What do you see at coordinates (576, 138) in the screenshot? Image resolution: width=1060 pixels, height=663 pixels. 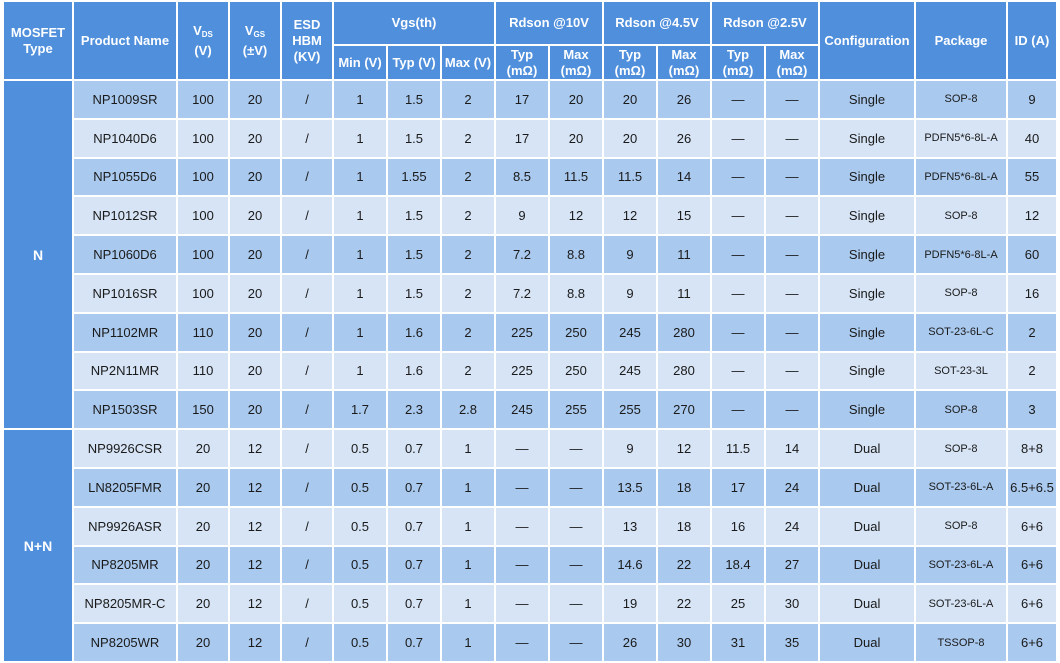 I see `r10-max-cell: 20` at bounding box center [576, 138].